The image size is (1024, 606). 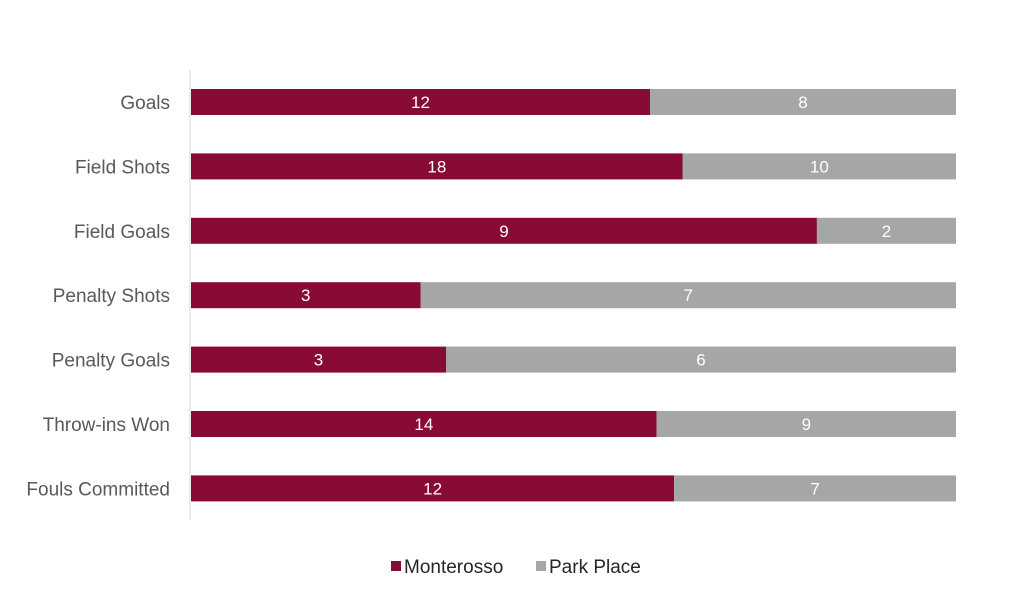 I want to click on bar-park-place-field-goals, so click(x=886, y=230).